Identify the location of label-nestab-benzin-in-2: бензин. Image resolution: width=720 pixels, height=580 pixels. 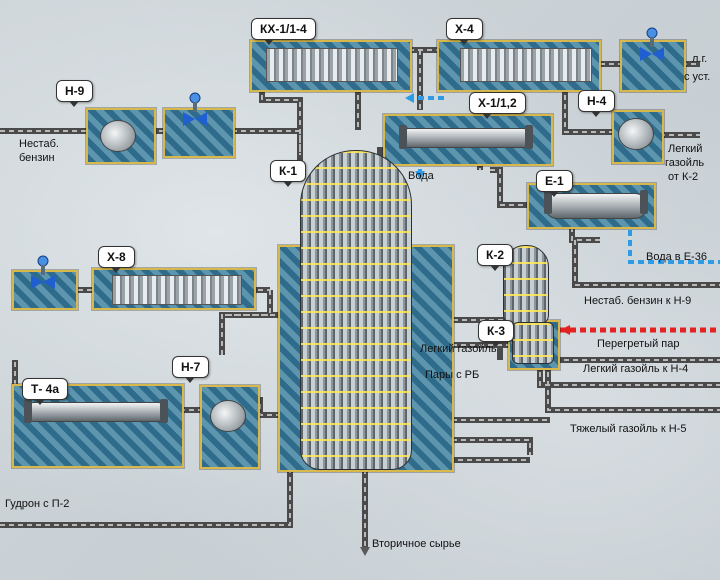
(37, 158).